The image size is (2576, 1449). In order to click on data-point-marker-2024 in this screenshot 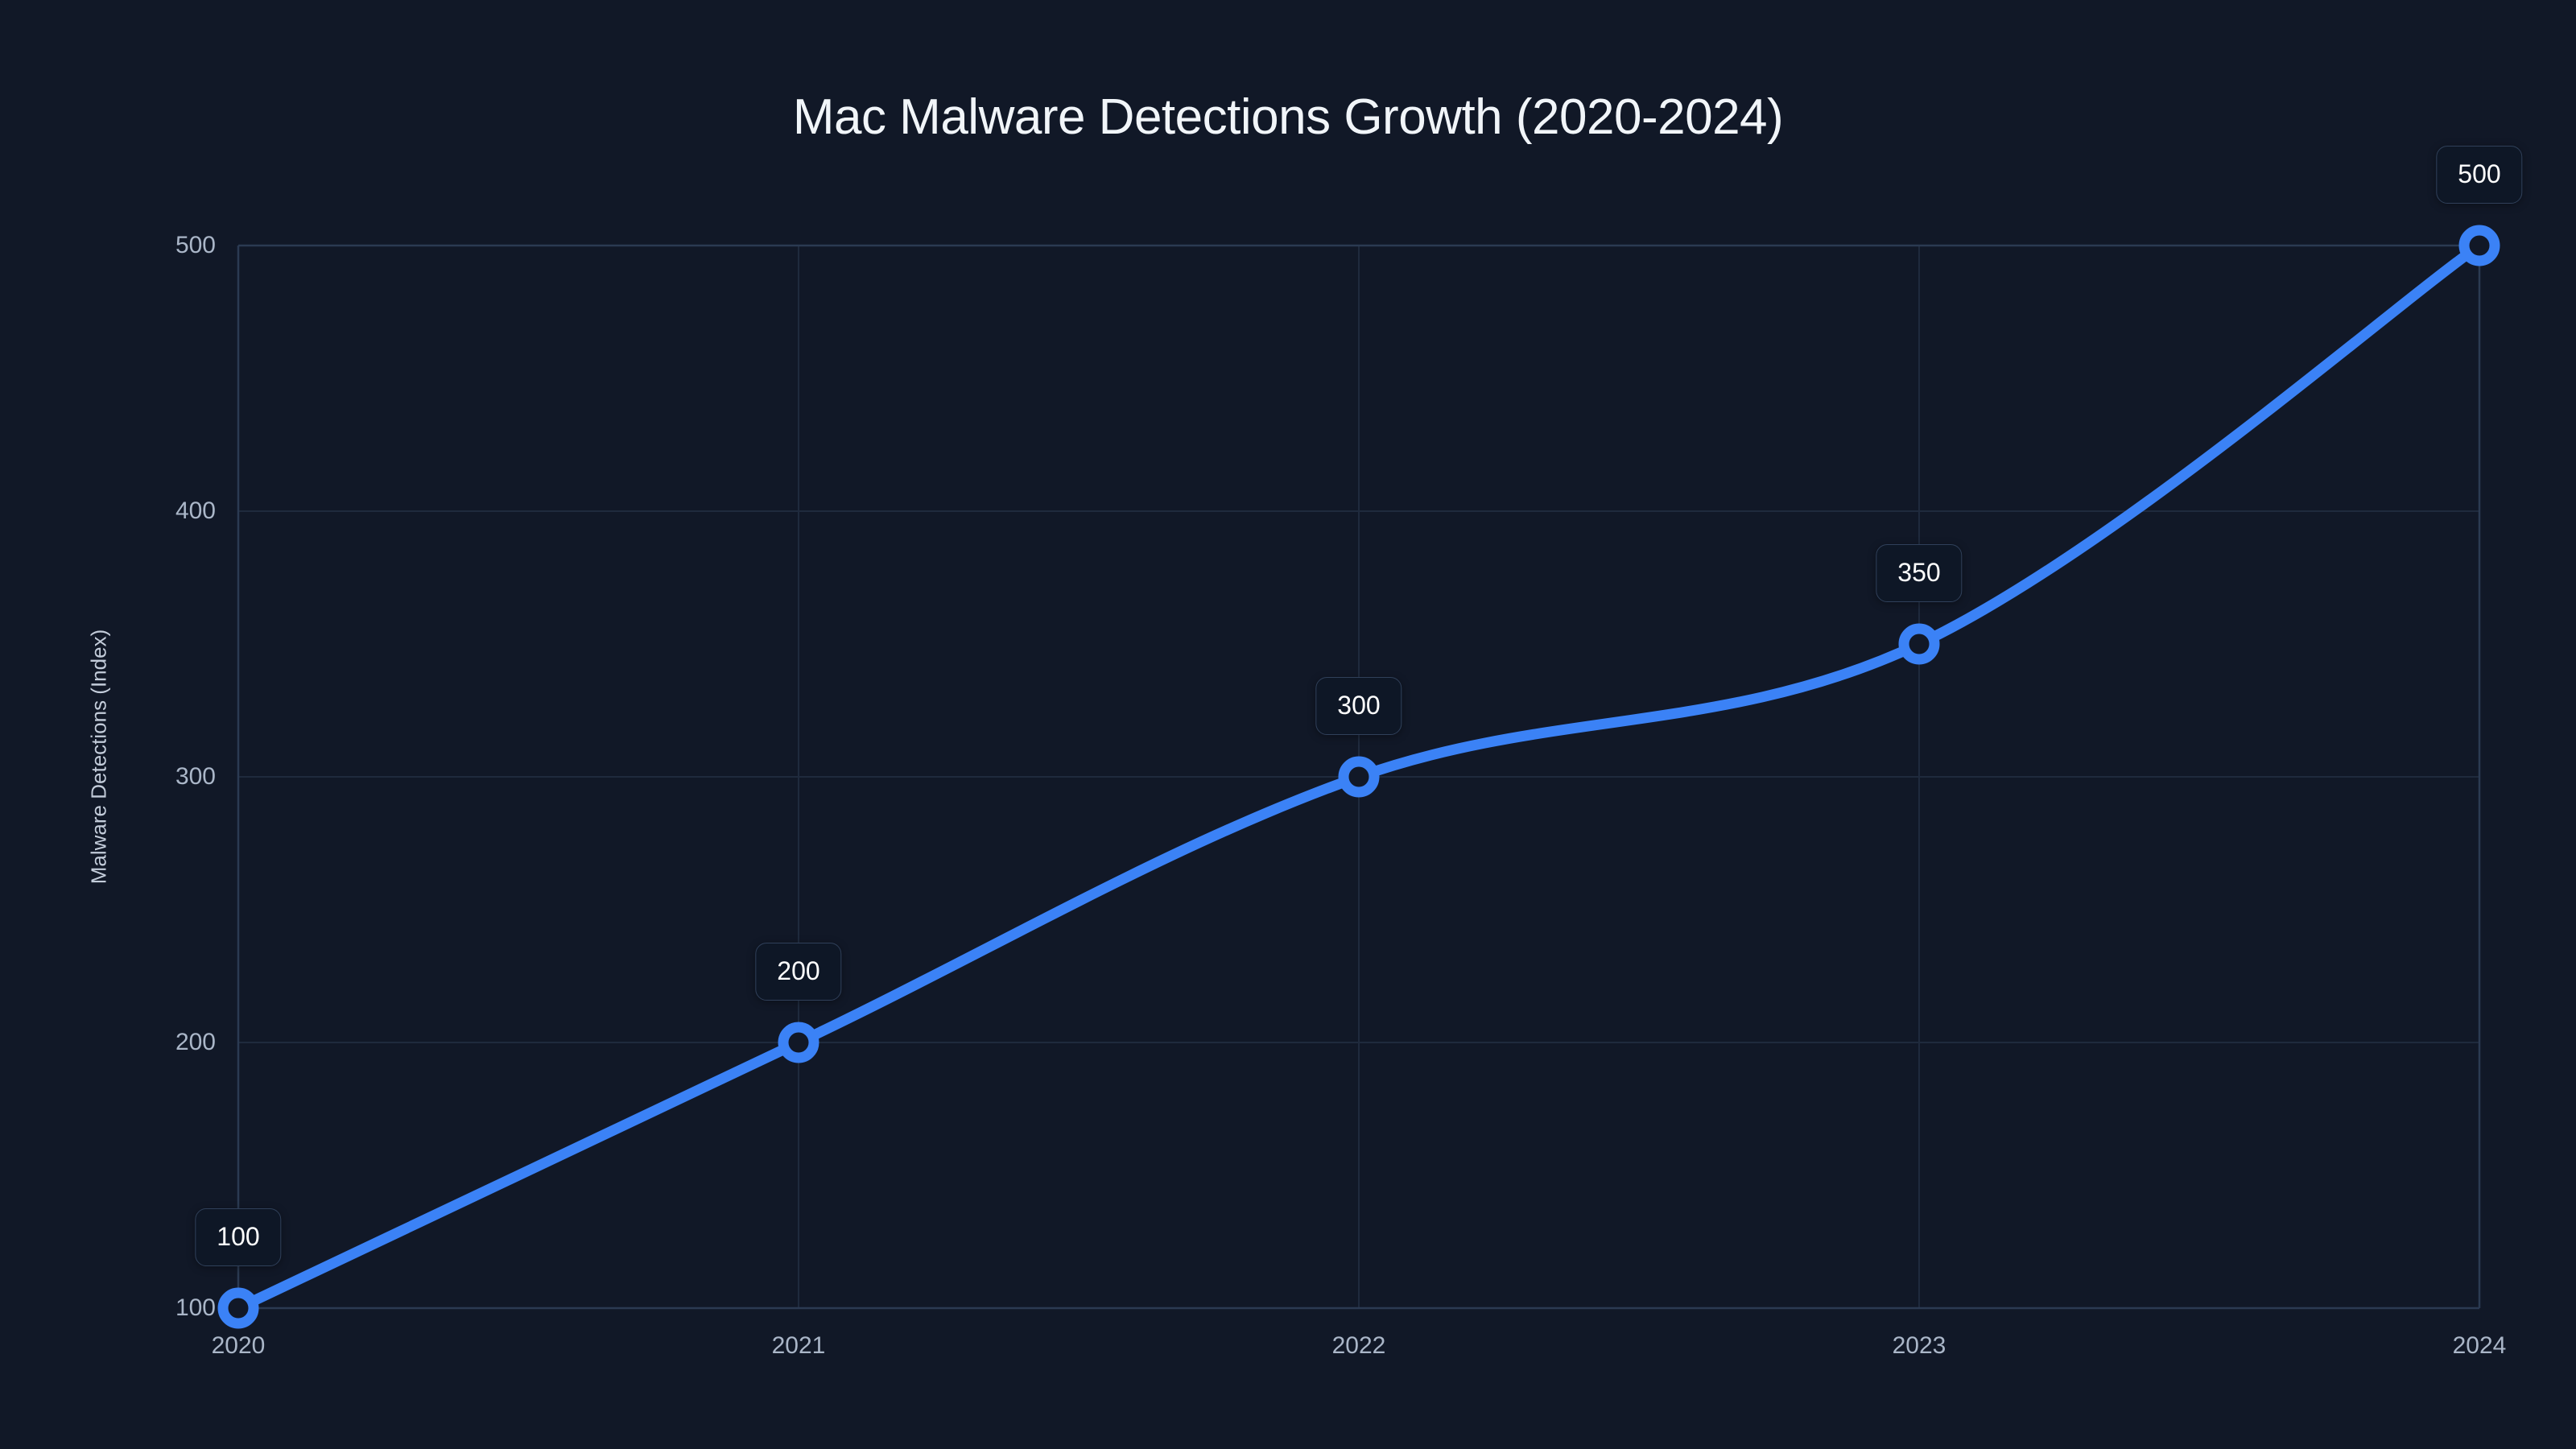, I will do `click(2479, 245)`.